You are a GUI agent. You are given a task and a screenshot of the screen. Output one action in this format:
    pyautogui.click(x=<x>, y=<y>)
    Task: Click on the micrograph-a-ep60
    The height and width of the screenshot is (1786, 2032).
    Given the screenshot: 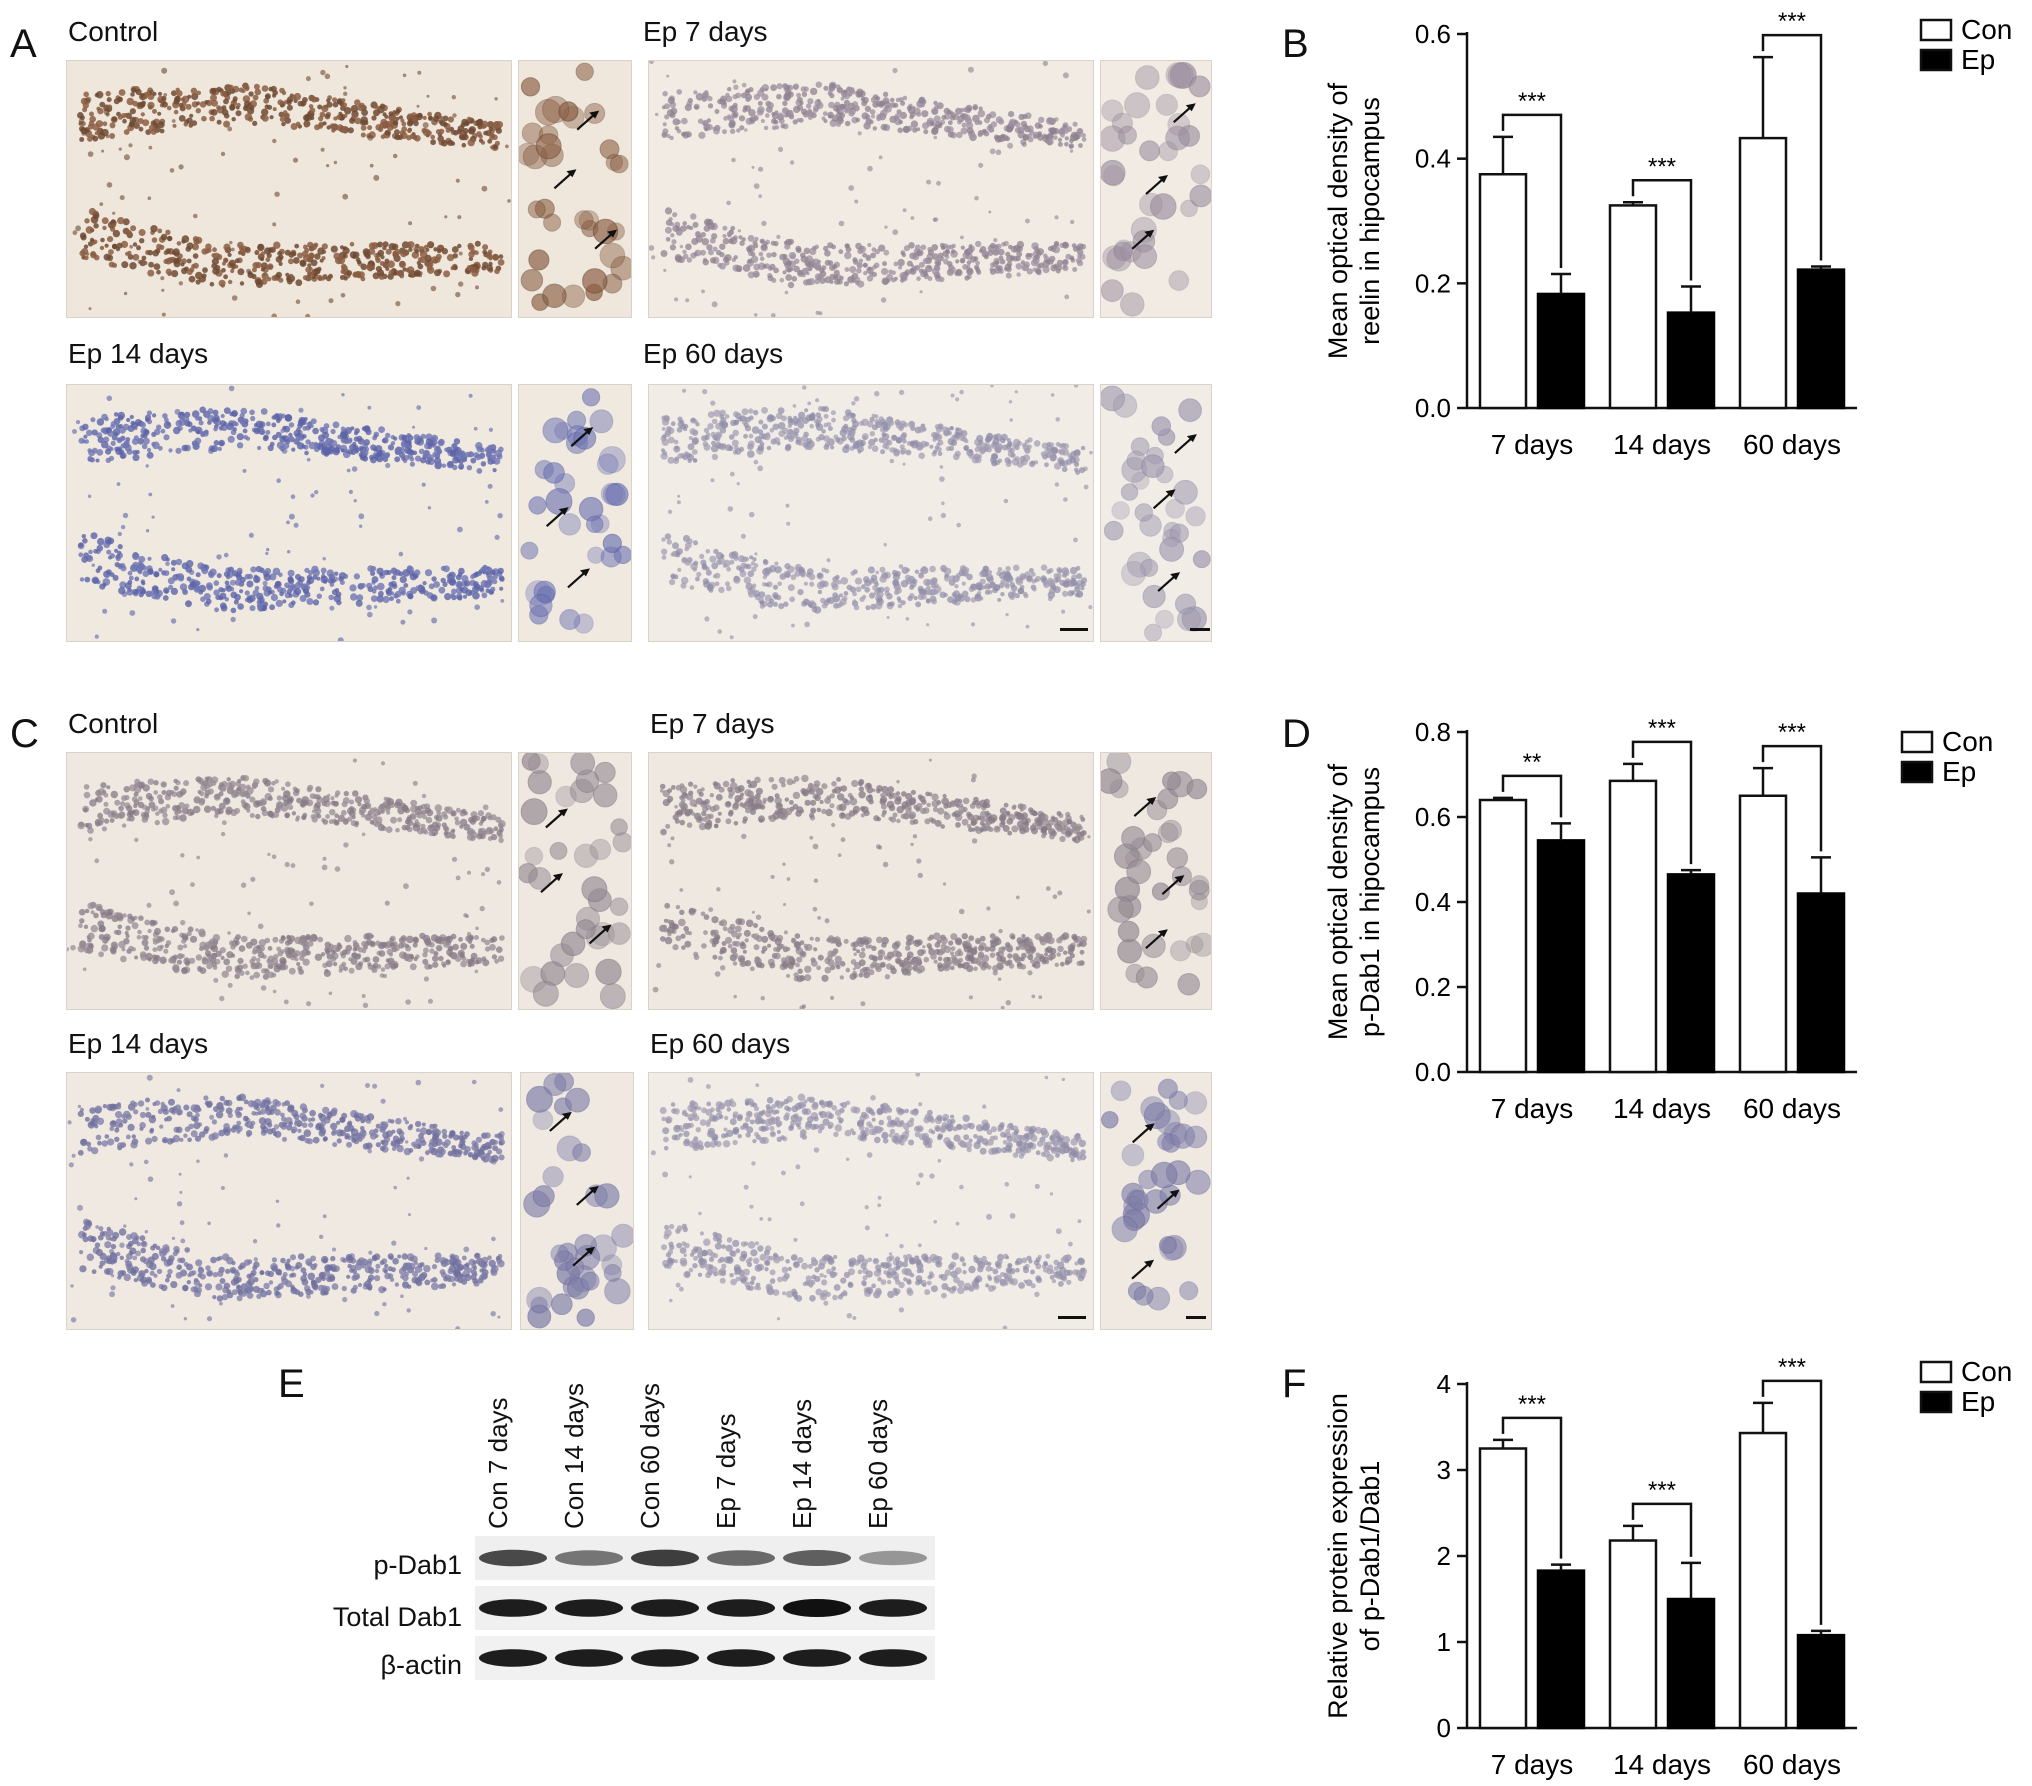 What is the action you would take?
    pyautogui.click(x=871, y=513)
    